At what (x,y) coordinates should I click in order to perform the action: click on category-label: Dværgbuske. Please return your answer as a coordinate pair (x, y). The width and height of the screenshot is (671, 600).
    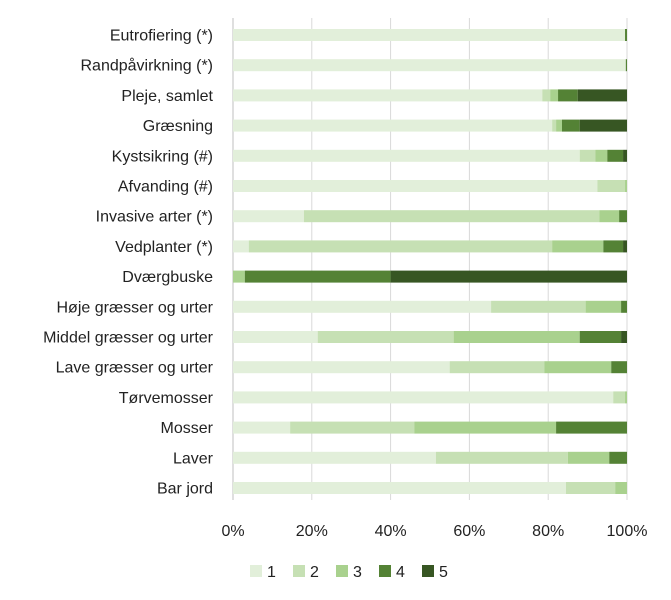
    Looking at the image, I should click on (167, 277).